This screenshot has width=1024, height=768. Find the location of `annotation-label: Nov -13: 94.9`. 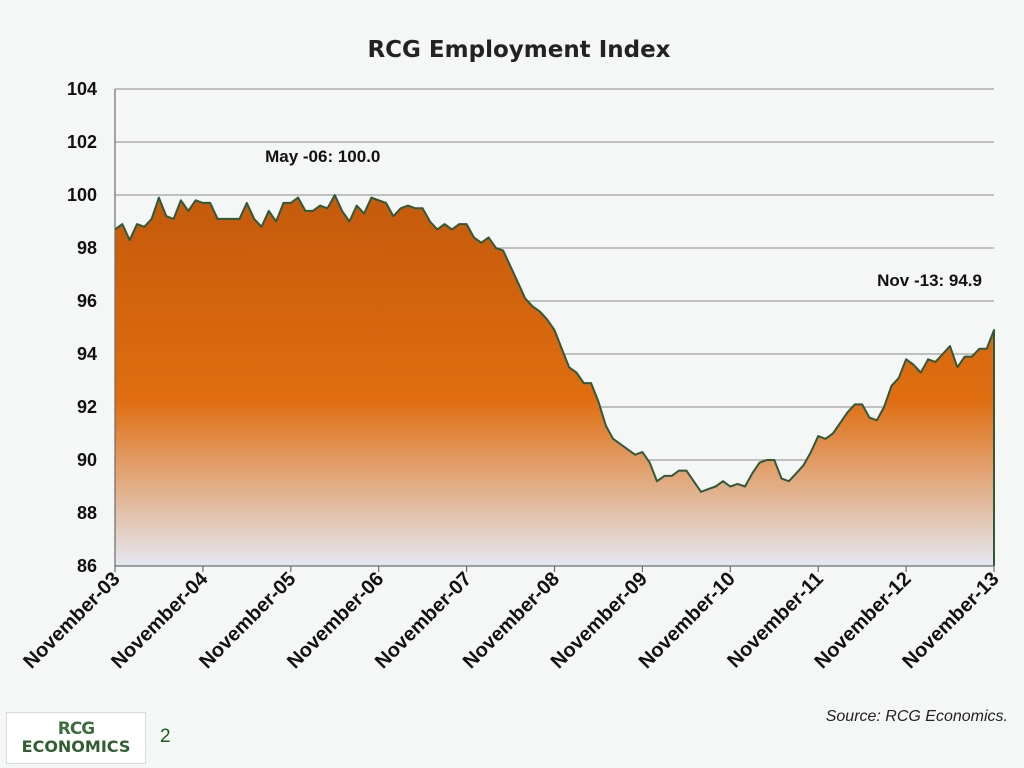

annotation-label: Nov -13: 94.9 is located at coordinates (929, 280).